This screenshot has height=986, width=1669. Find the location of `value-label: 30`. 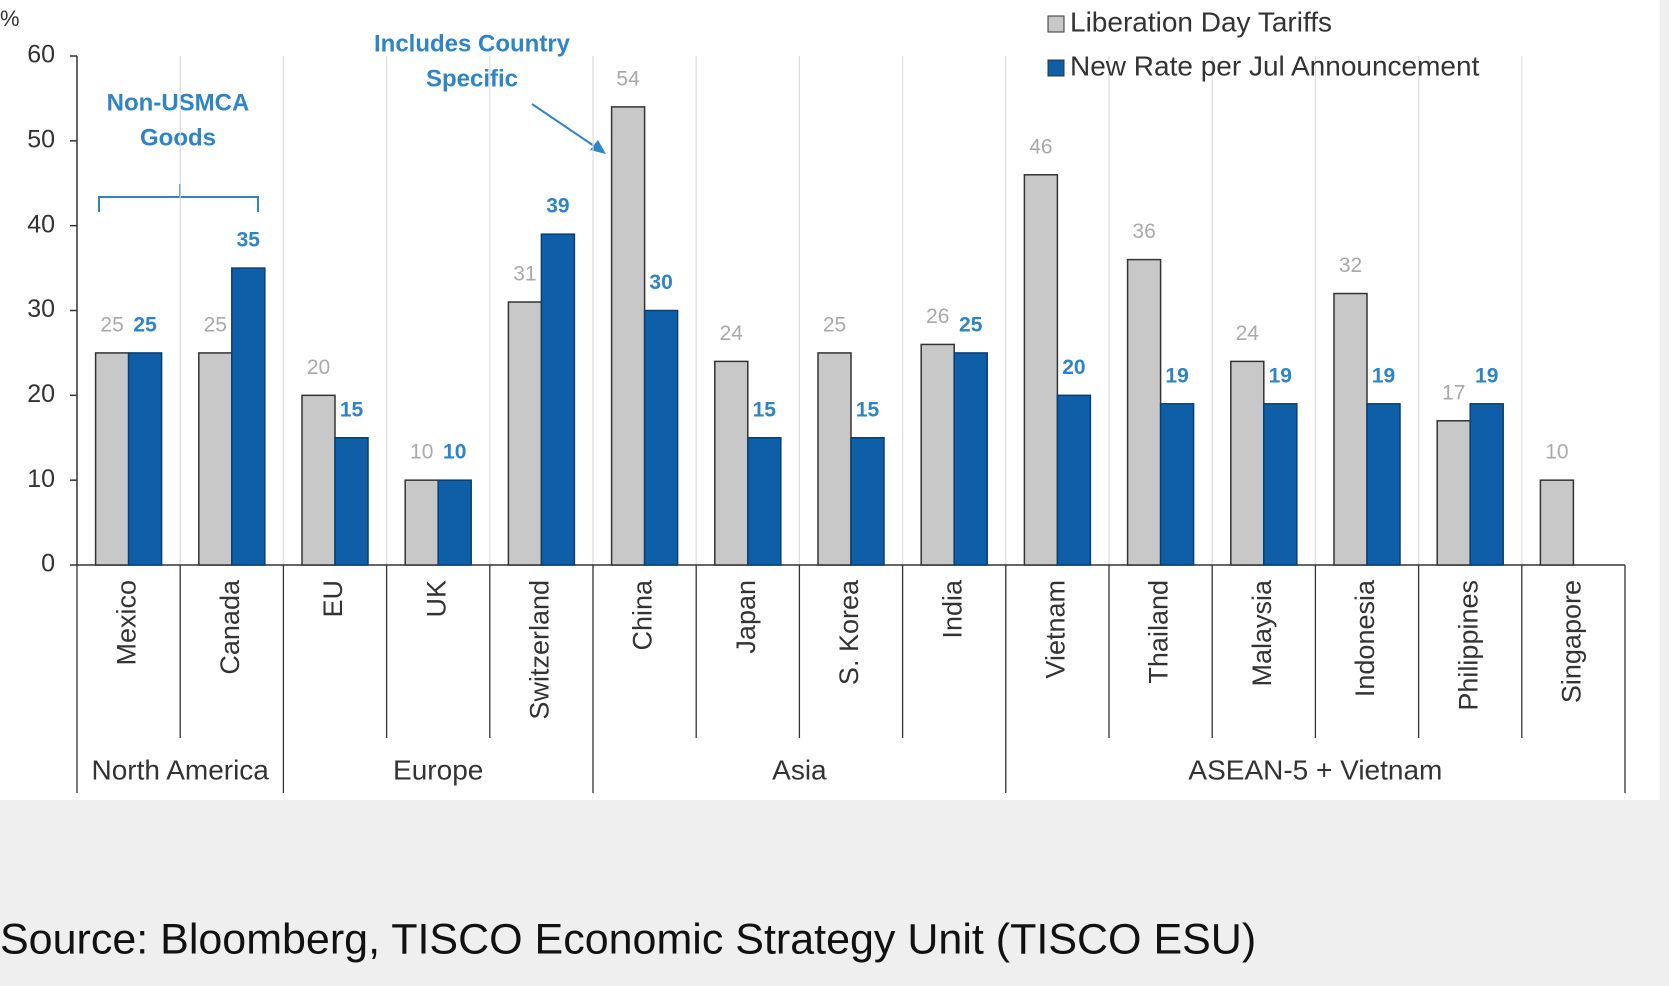

value-label: 30 is located at coordinates (660, 282).